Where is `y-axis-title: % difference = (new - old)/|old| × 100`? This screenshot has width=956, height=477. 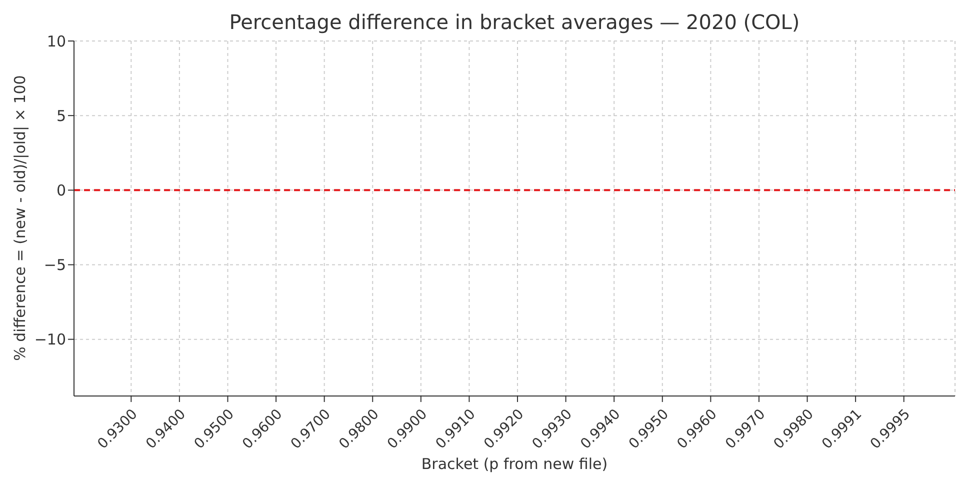 y-axis-title: % difference = (new - old)/|old| × 100 is located at coordinates (20, 218).